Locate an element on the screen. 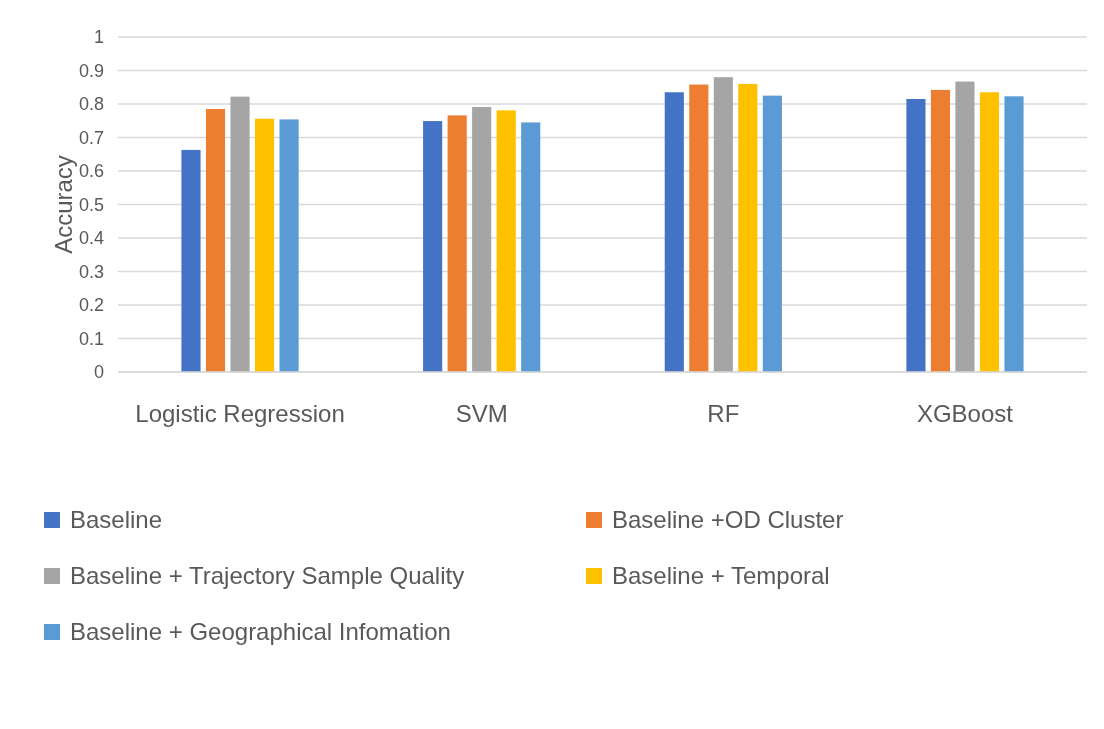 The height and width of the screenshot is (729, 1104). y-tick-label: 0.6 is located at coordinates (91, 171).